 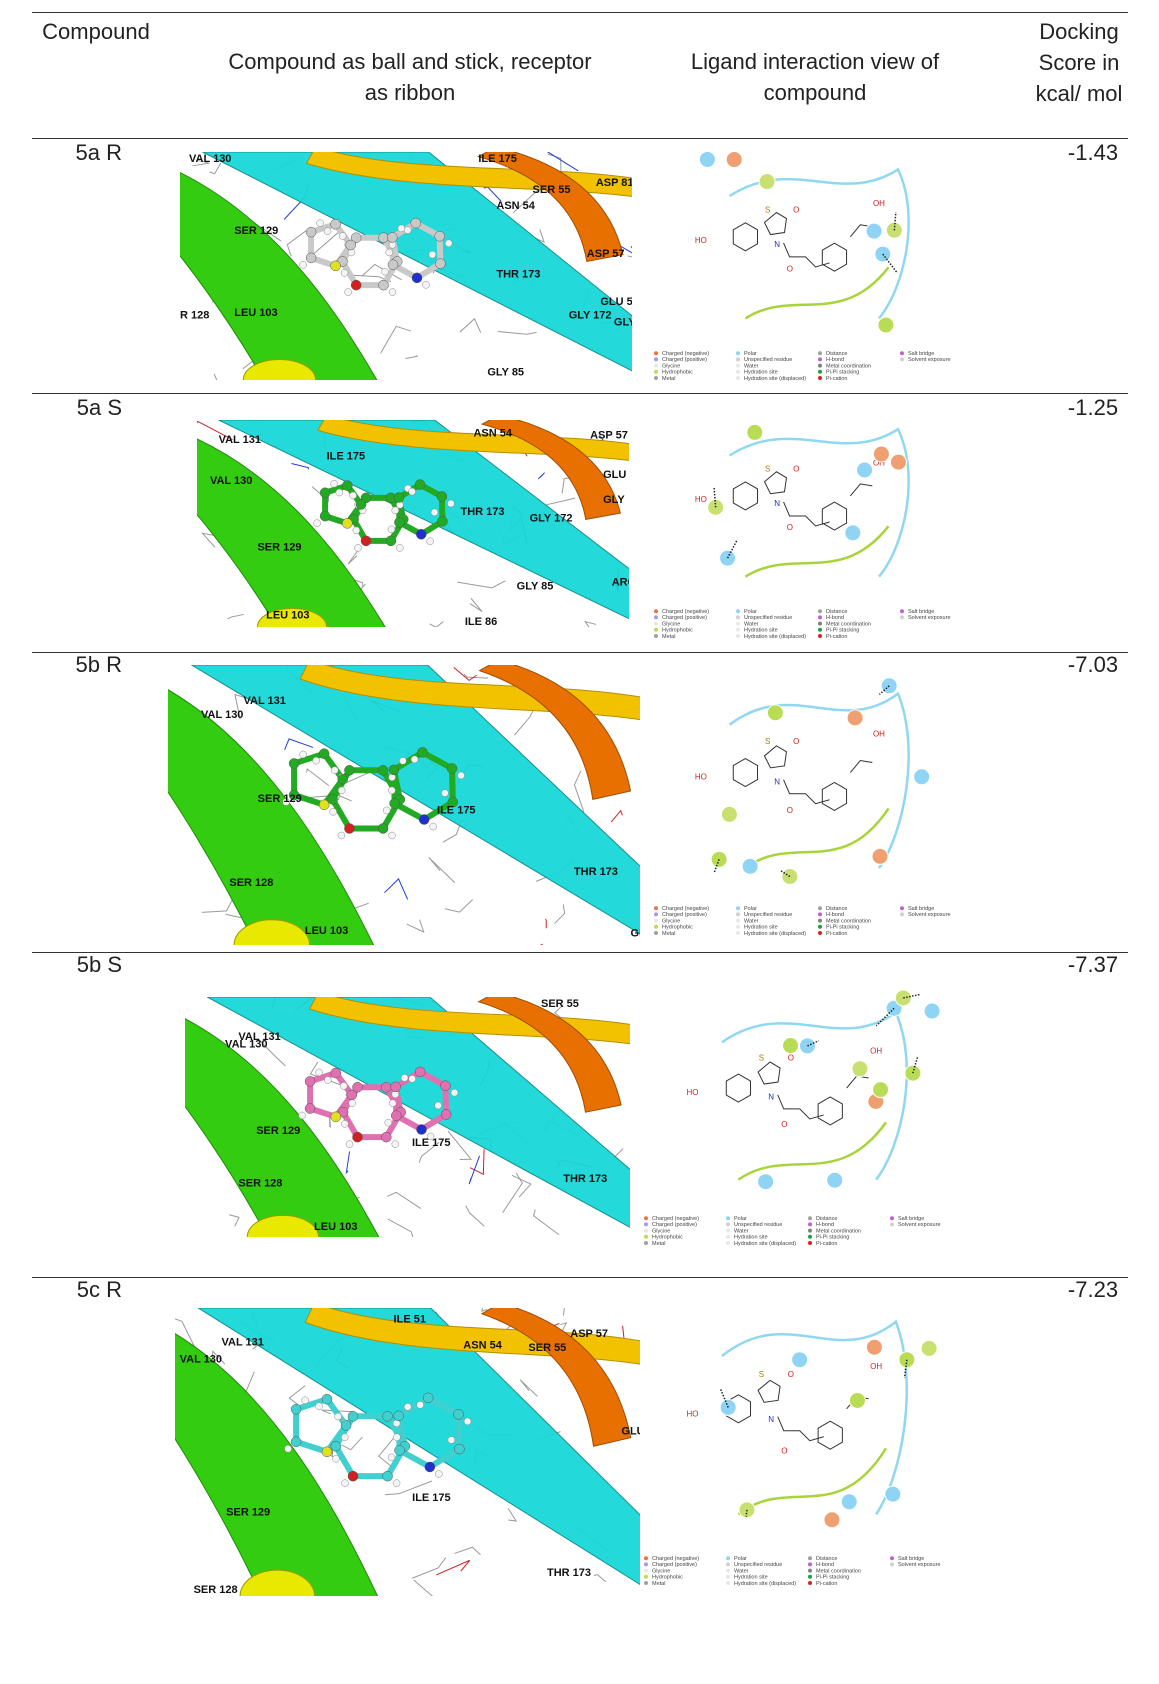 I want to click on residue-label: SER 129, so click(x=280, y=799).